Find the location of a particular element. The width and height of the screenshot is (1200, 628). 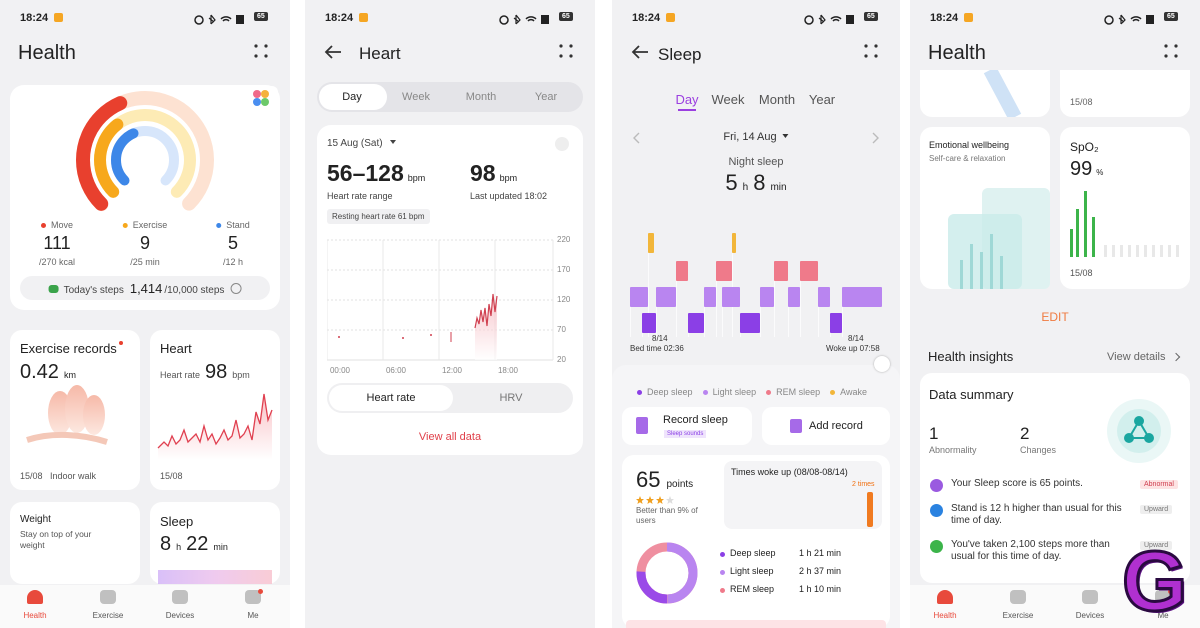

badge-dot is located at coordinates (260, 591).